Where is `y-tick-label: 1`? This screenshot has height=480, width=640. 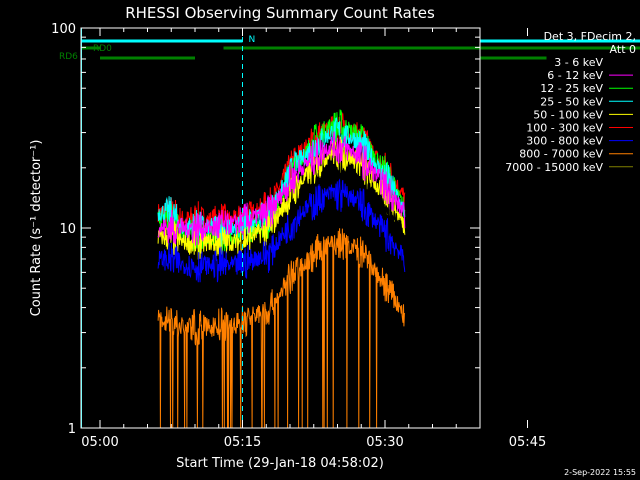 y-tick-label: 1 is located at coordinates (72, 429).